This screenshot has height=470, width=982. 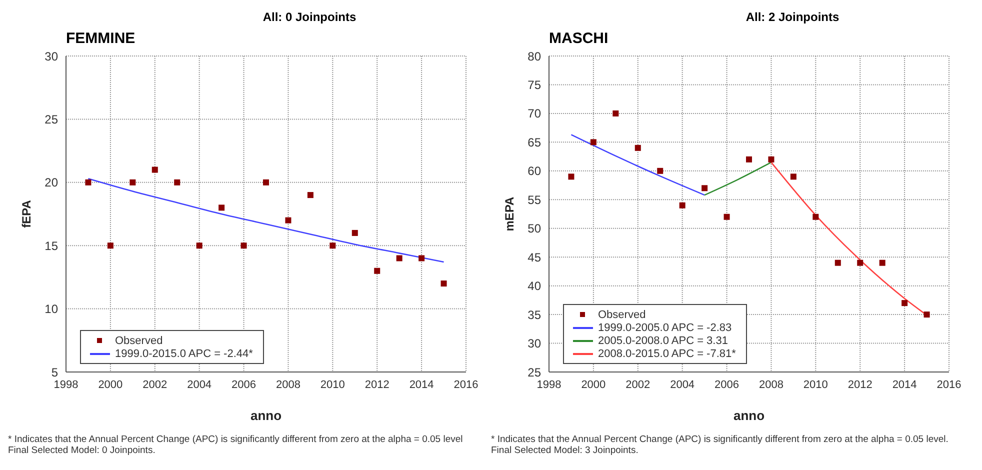 What do you see at coordinates (54, 372) in the screenshot?
I see `y-tick-label: 5` at bounding box center [54, 372].